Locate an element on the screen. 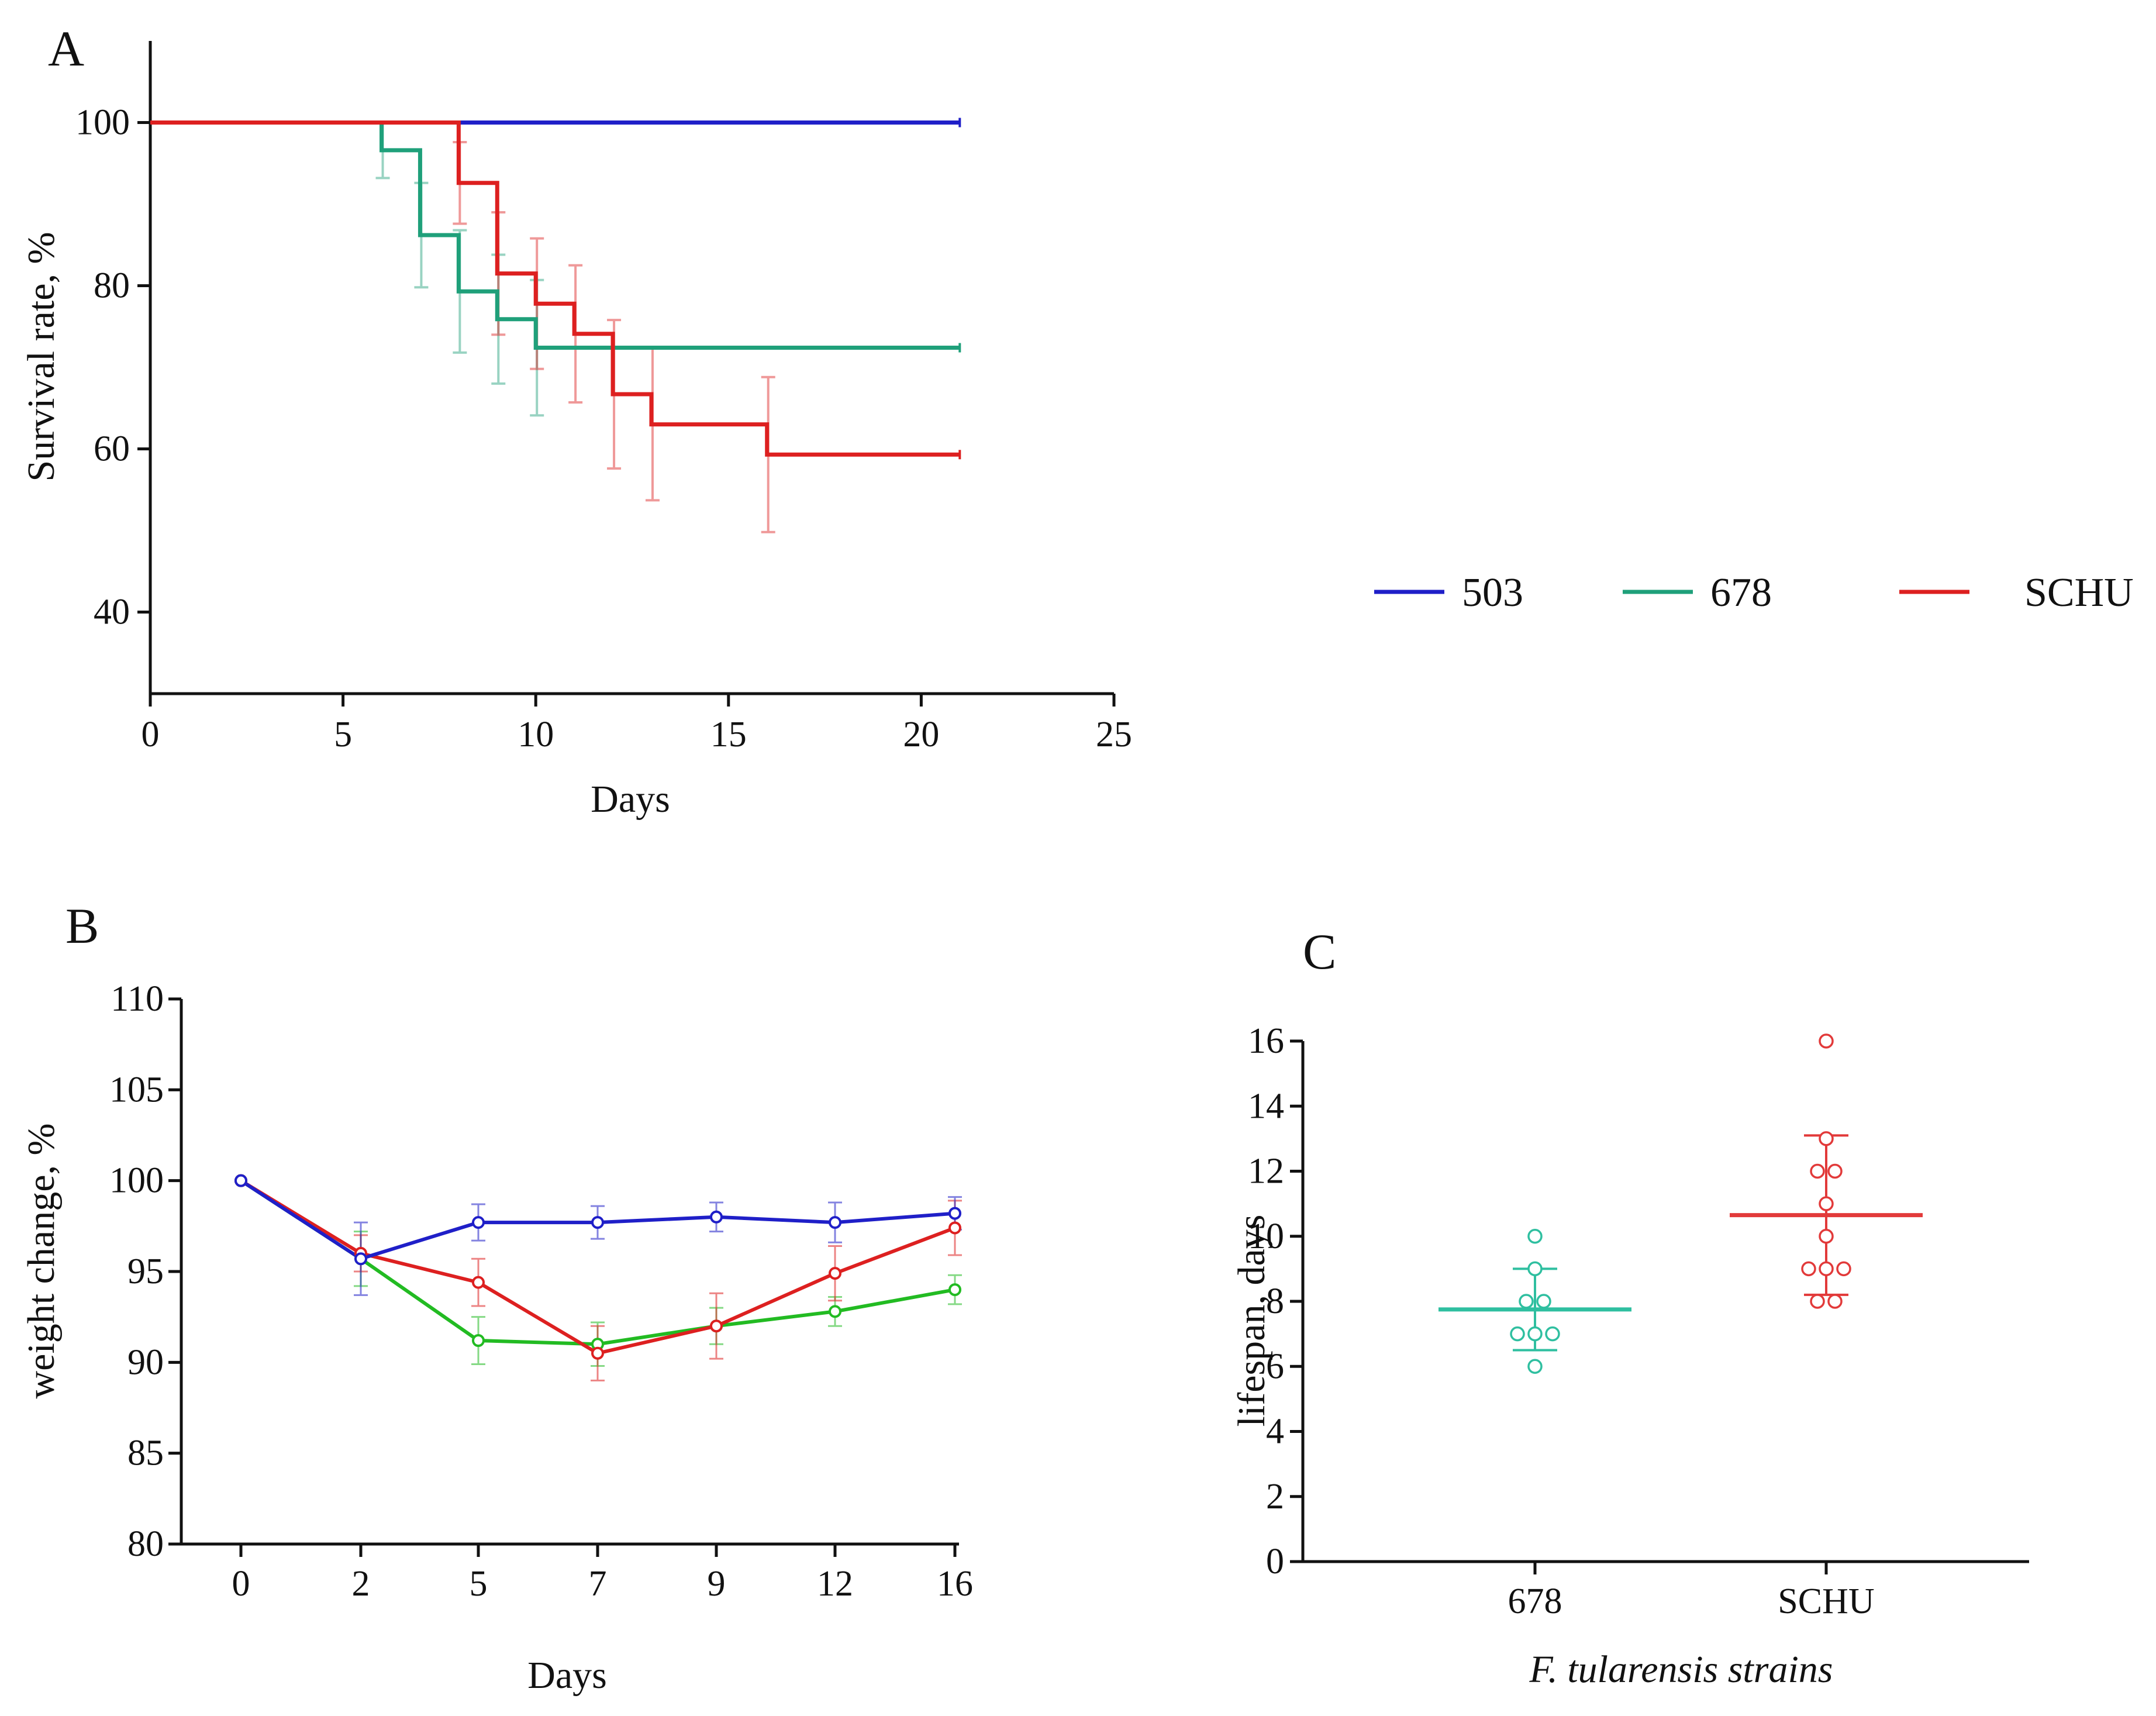 This screenshot has height=1716, width=2156. panel-a-x-tick-label: 20 is located at coordinates (921, 734).